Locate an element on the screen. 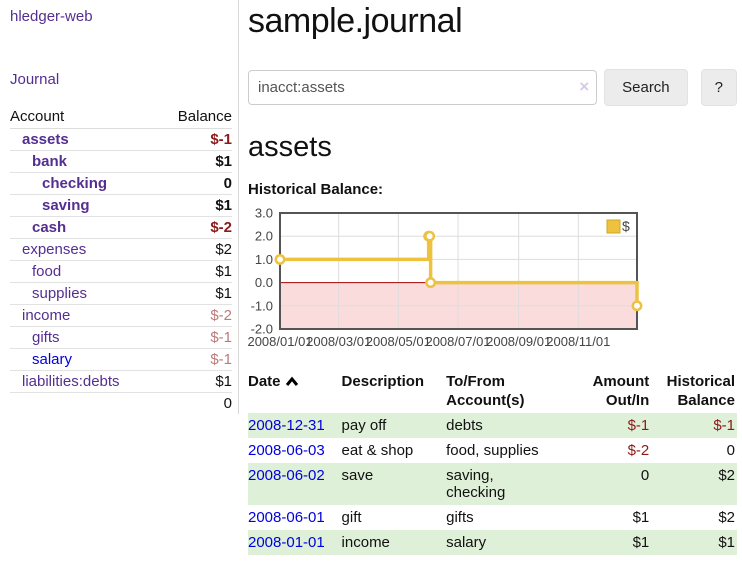 The width and height of the screenshot is (742, 582). account-row: liabilities:debts $1 is located at coordinates (121, 381).